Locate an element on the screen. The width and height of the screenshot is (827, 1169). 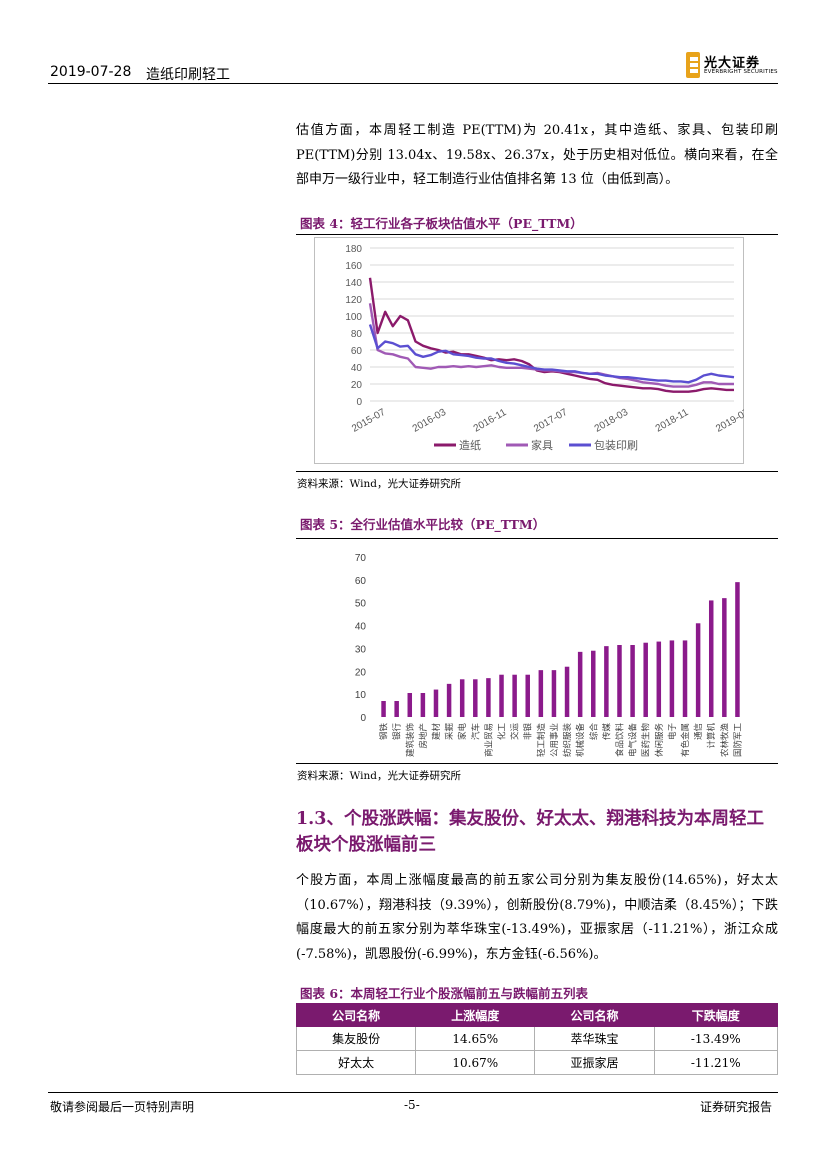
x-category-label: 计算机 is located at coordinates (711, 736).